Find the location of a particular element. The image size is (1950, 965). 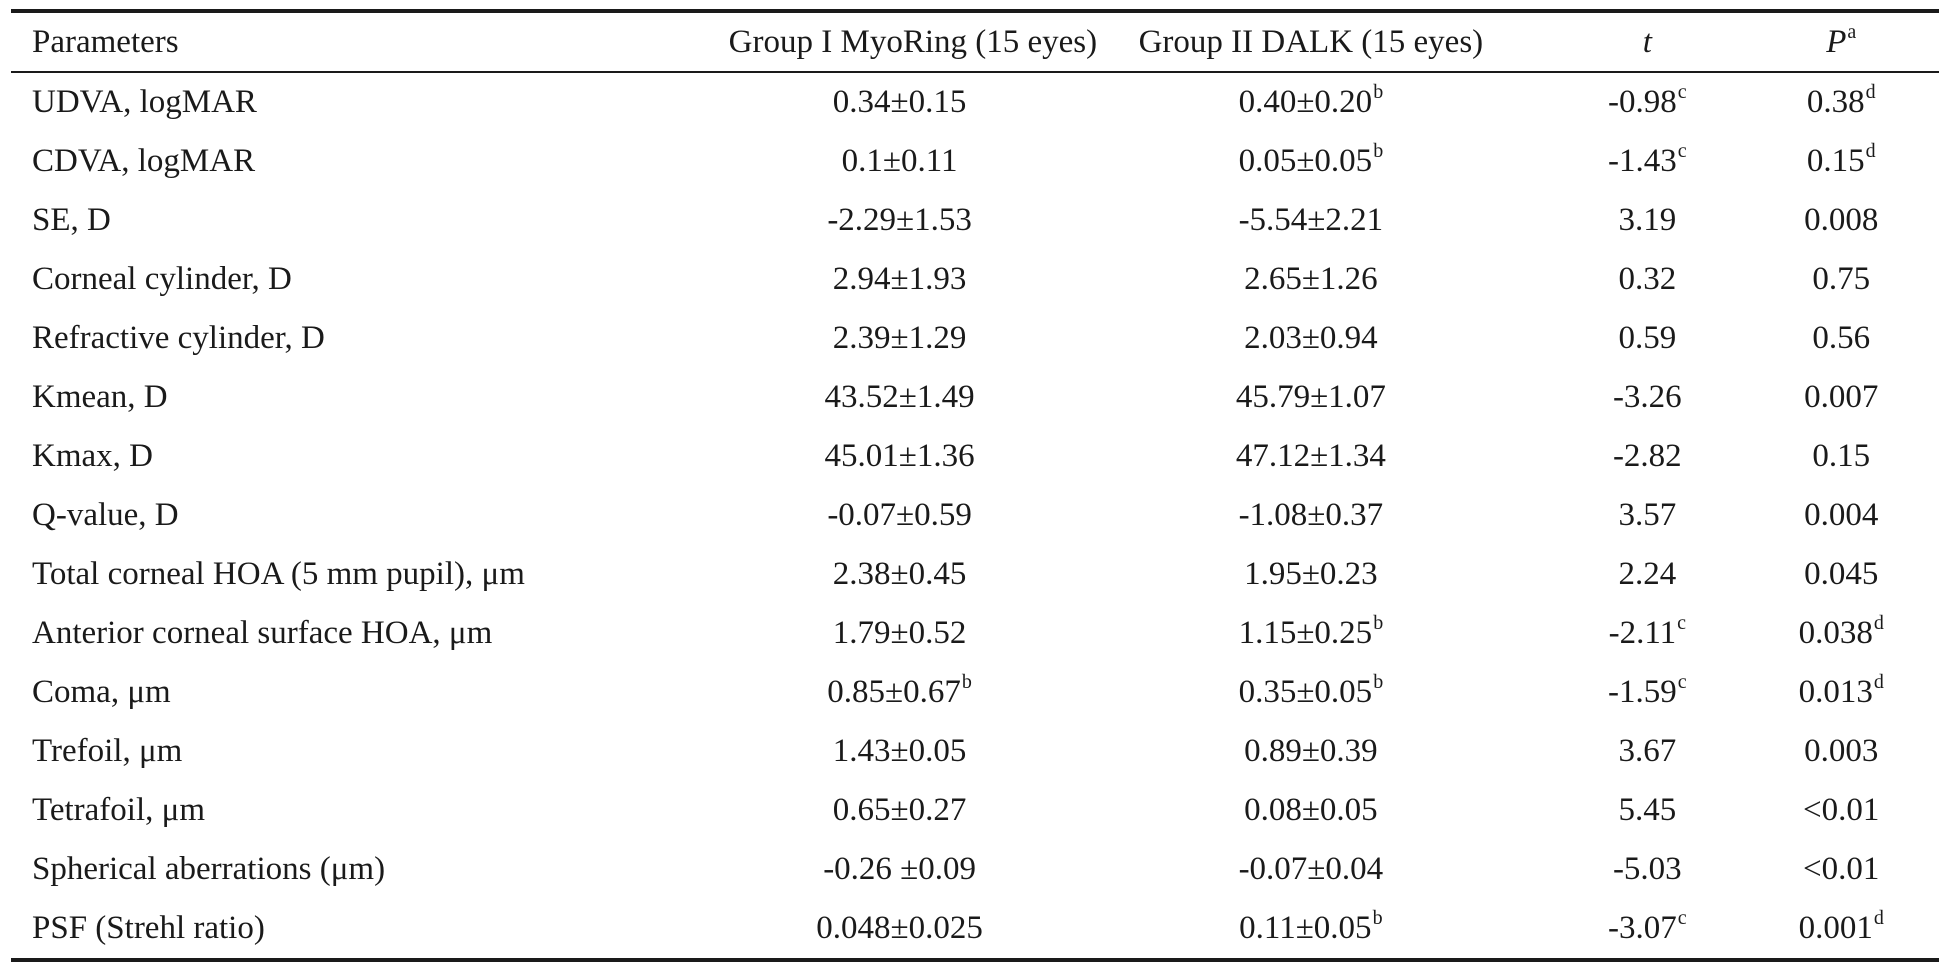

table-row: Tetrafoil, μm 0.65±0.27 0.08±0.05 5.45 <0.01 is located at coordinates (975, 810).